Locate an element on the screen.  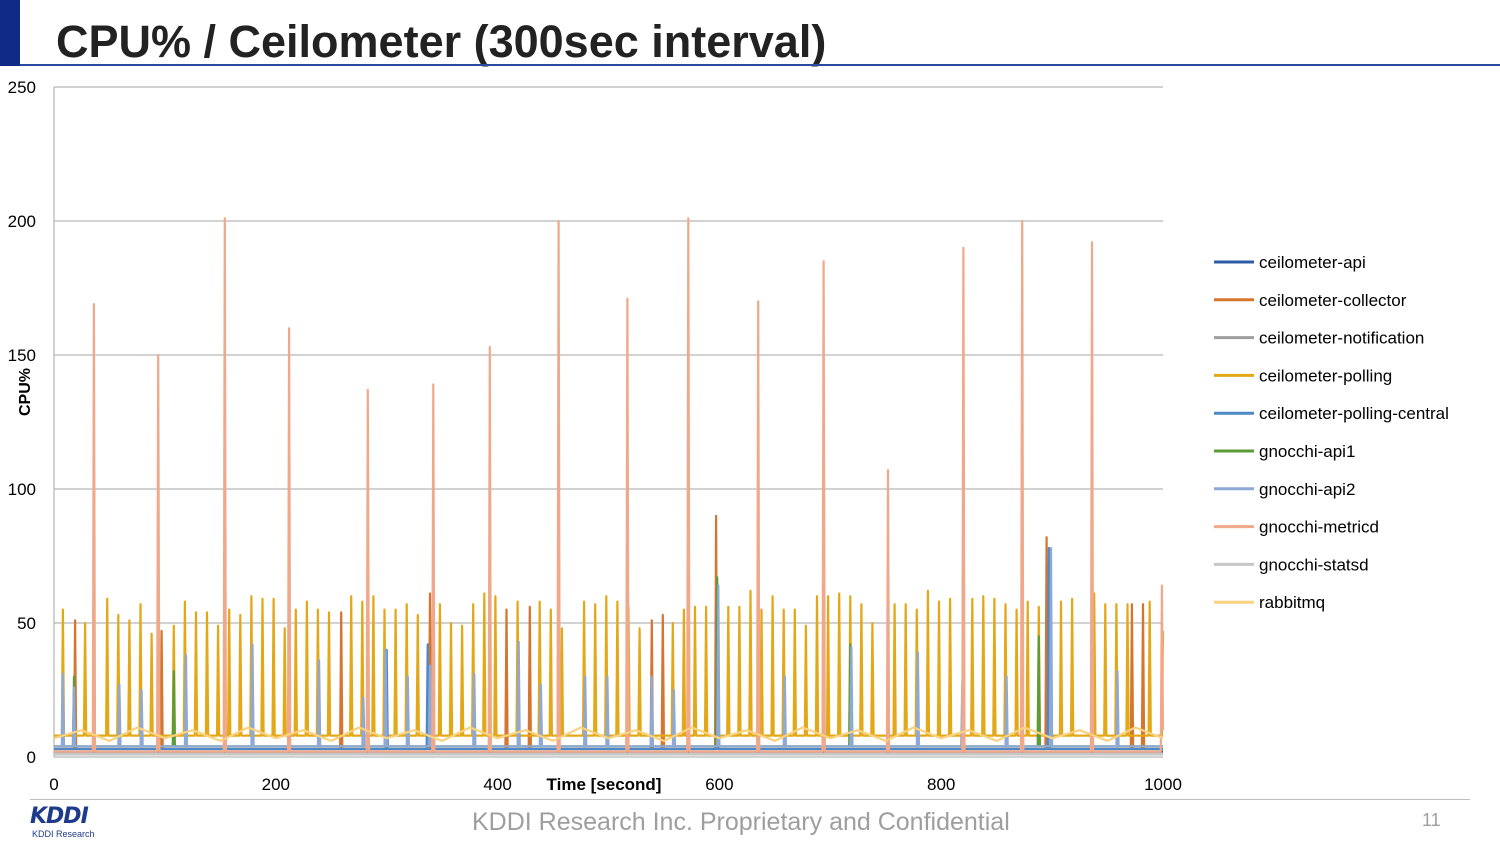
logo-subtitle: KDDI Research is located at coordinates (63, 834).